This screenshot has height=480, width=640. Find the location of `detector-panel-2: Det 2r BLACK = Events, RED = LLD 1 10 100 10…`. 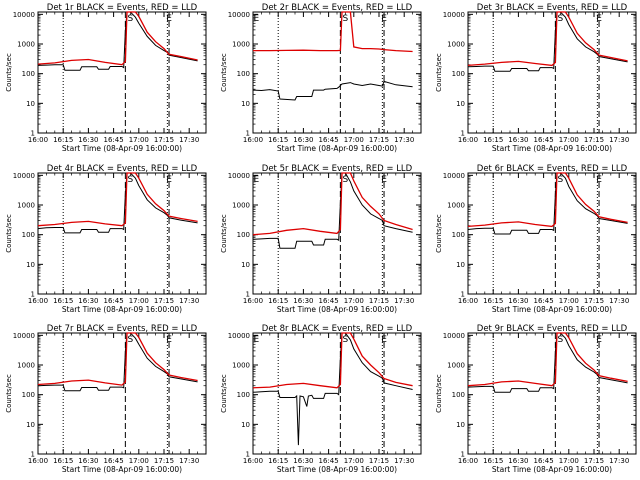

detector-panel-2: Det 2r BLACK = Events, RED = LLD 1 10 100 10… is located at coordinates (321, 78).